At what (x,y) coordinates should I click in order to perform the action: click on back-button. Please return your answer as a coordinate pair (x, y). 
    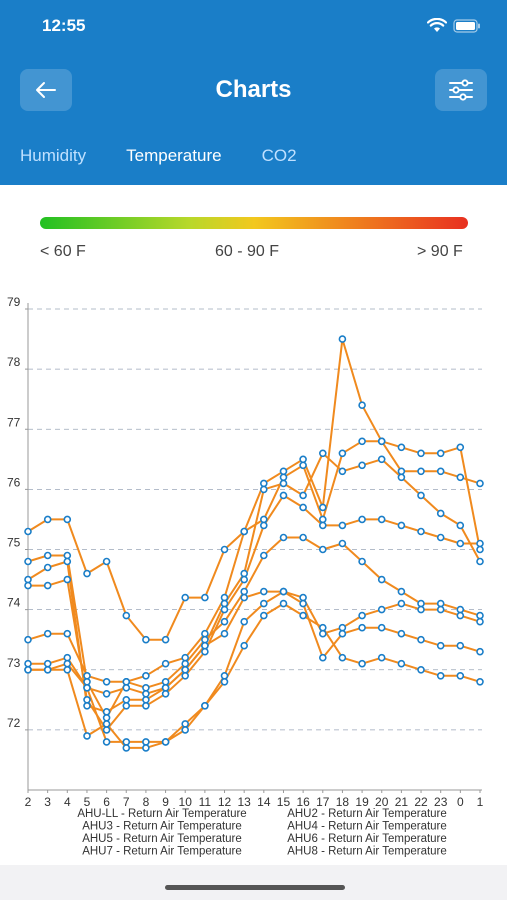
    Looking at the image, I should click on (46, 90).